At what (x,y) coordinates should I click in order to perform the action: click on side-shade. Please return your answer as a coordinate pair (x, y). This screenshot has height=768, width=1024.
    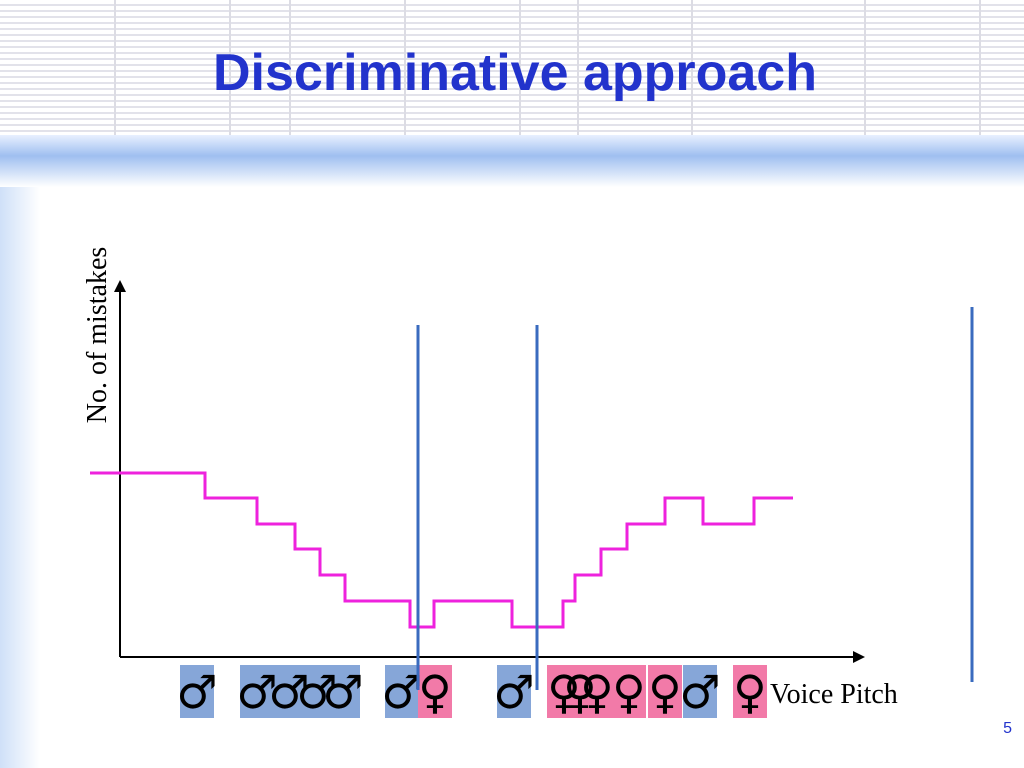
    Looking at the image, I should click on (20, 476).